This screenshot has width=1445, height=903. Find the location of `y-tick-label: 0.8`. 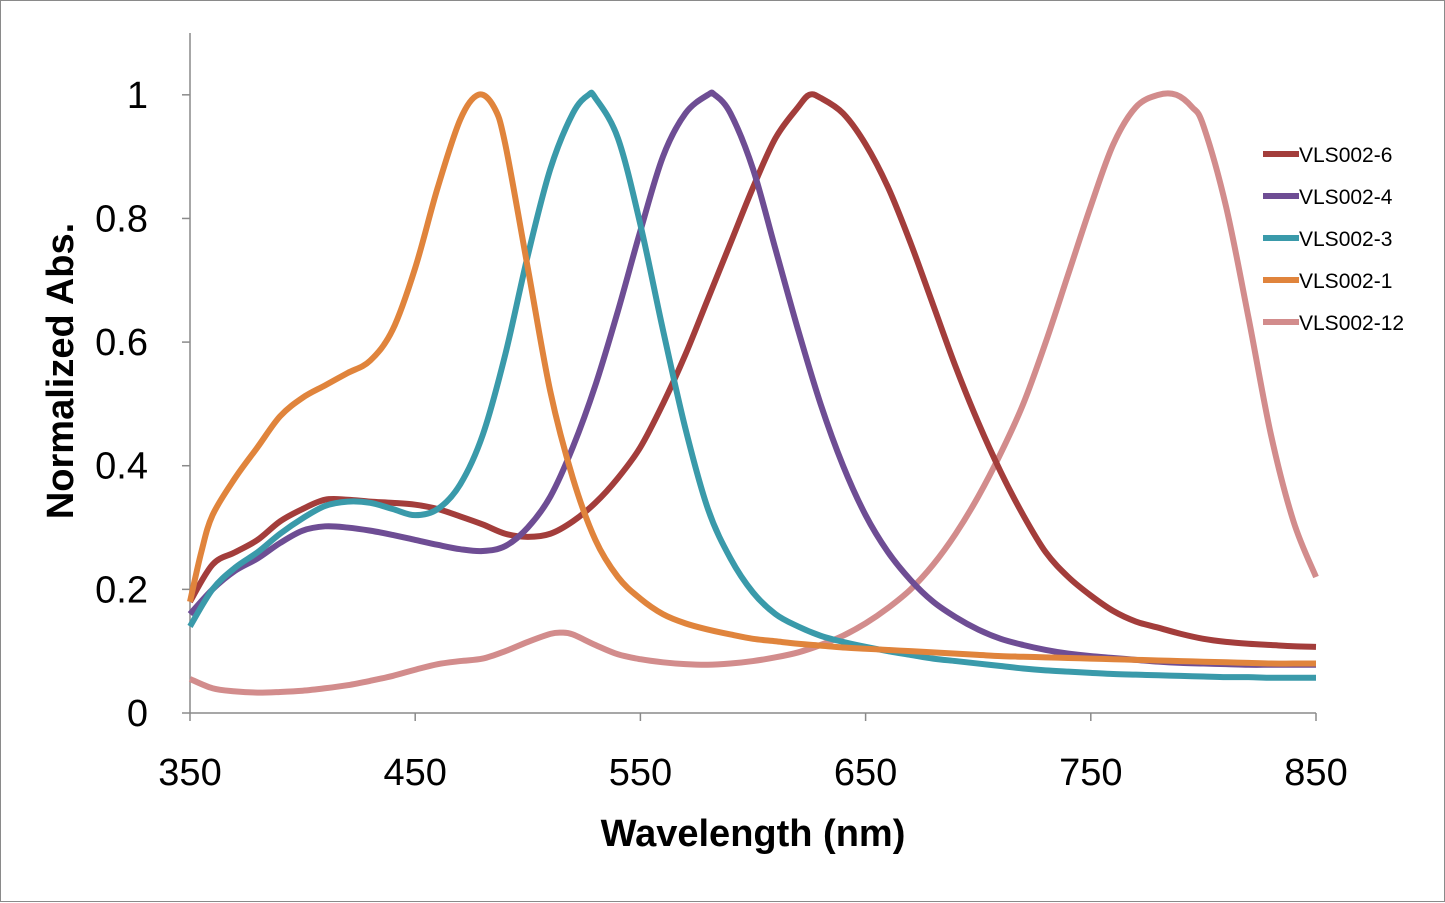

y-tick-label: 0.8 is located at coordinates (121, 219).